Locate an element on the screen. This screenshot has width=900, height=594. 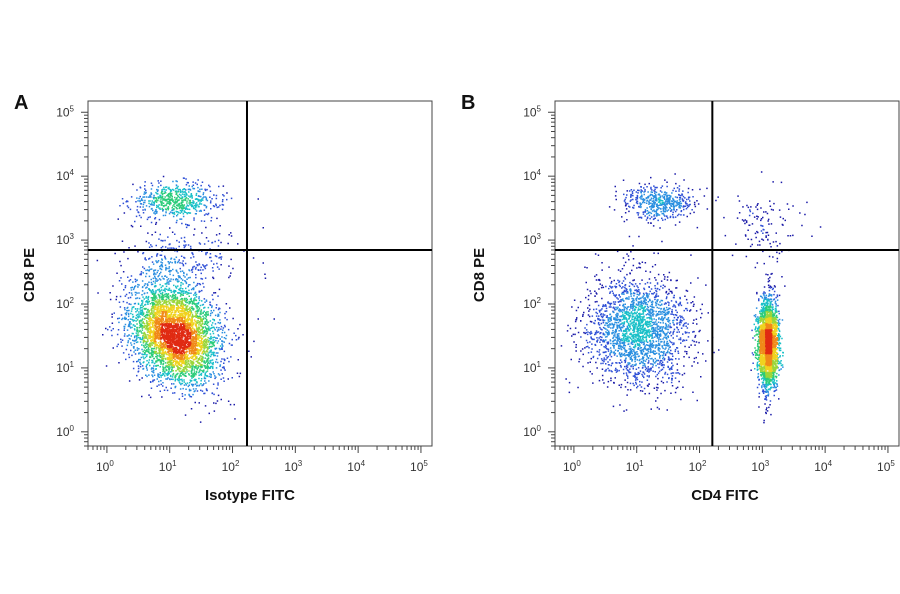
panel-b-points is located at coordinates (691, 297).